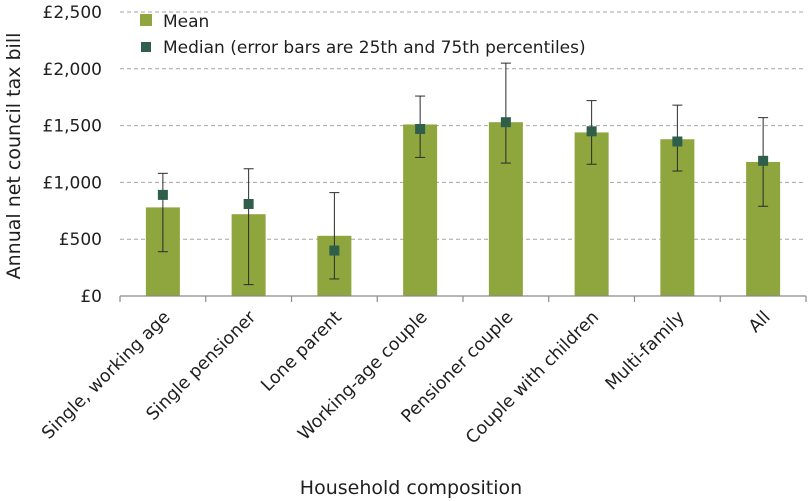  What do you see at coordinates (411, 488) in the screenshot?
I see `x-axis-title: Household composition` at bounding box center [411, 488].